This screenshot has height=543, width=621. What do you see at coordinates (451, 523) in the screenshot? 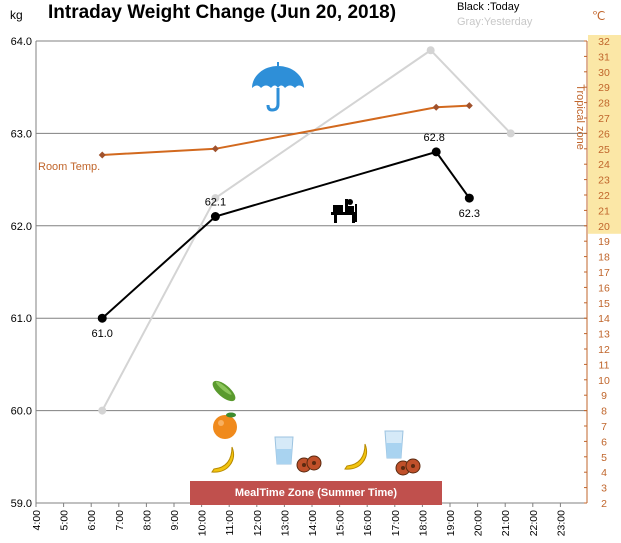
I see `x-tick-label: 19:00` at bounding box center [451, 523].